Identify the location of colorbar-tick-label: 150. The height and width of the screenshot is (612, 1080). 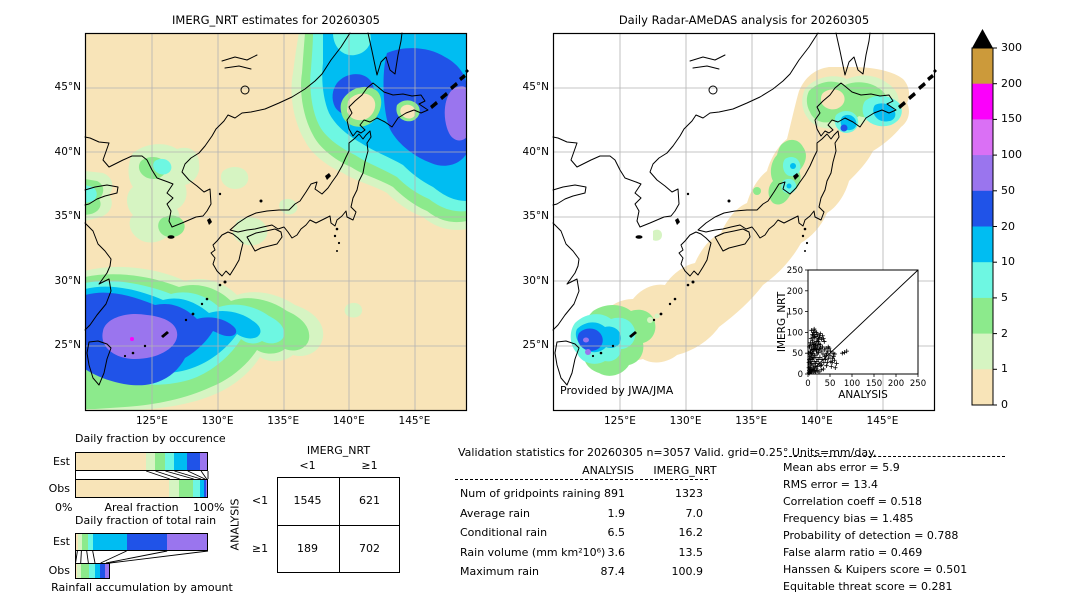
(1011, 119).